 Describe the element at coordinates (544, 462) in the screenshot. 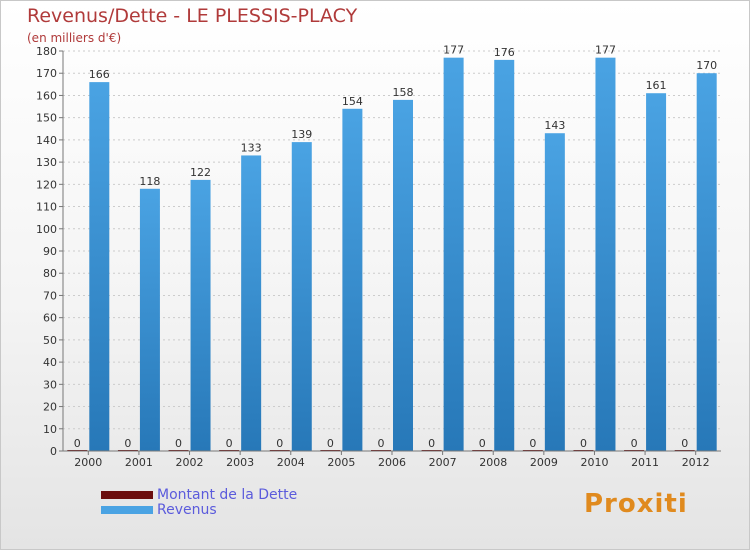

I see `x-tick-label: 2009` at that location.